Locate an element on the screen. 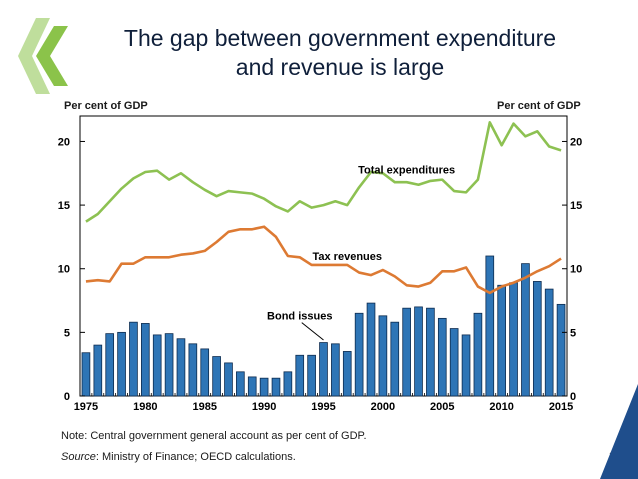 The width and height of the screenshot is (638, 479). ytick-label-left-5: 5 is located at coordinates (67, 333).